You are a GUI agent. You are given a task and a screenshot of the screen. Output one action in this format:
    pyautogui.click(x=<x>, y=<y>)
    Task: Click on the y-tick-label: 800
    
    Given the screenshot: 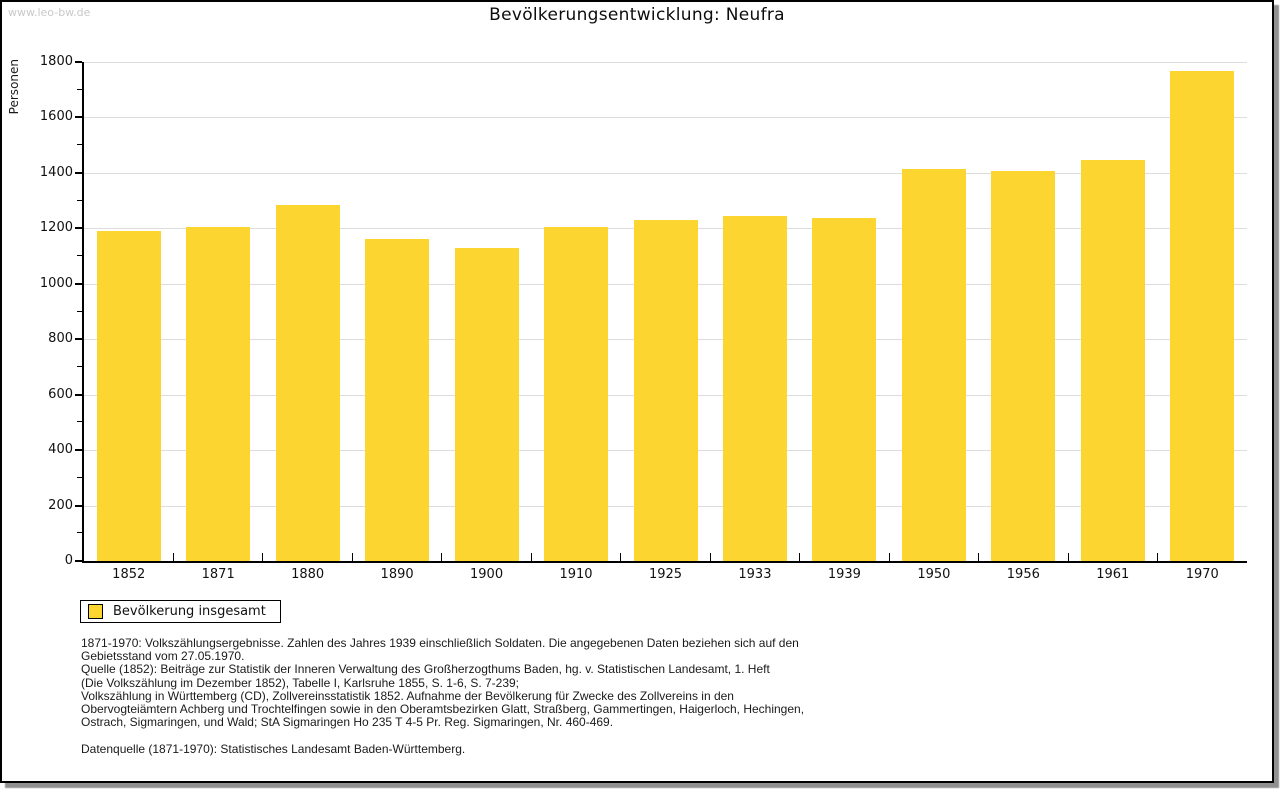 What is the action you would take?
    pyautogui.click(x=60, y=339)
    